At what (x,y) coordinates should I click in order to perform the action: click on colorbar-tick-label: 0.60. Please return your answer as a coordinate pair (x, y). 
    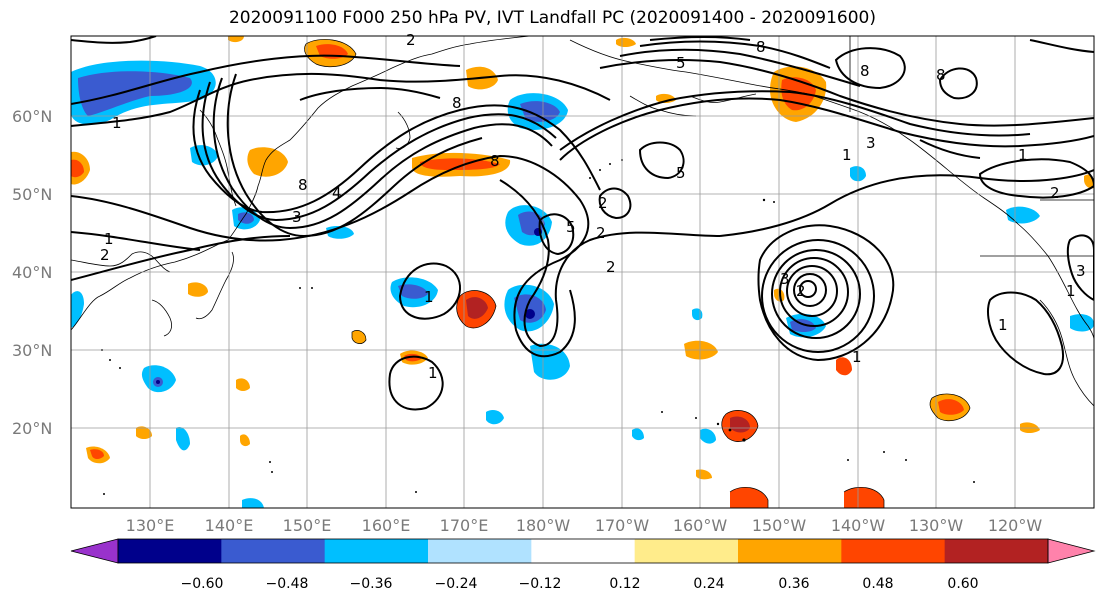
    Looking at the image, I should click on (962, 584).